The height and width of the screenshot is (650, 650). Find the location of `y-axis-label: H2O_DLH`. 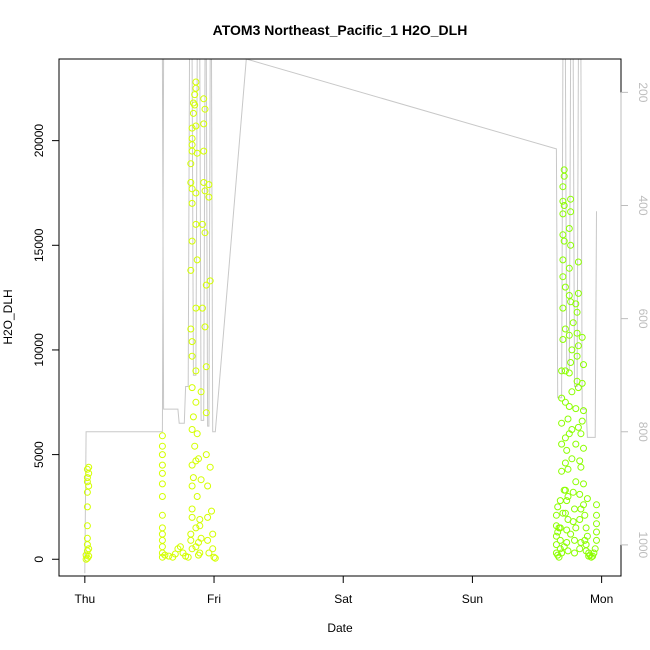

y-axis-label: H2O_DLH is located at coordinates (8, 316).